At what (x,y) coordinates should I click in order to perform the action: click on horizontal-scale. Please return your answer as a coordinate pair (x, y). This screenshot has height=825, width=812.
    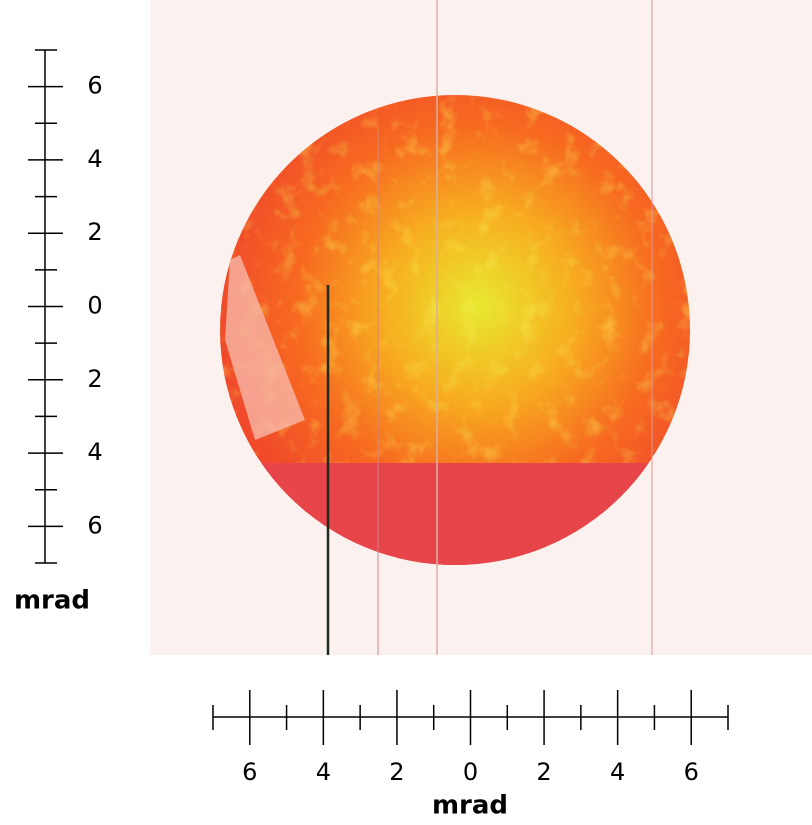
    Looking at the image, I should click on (470, 717).